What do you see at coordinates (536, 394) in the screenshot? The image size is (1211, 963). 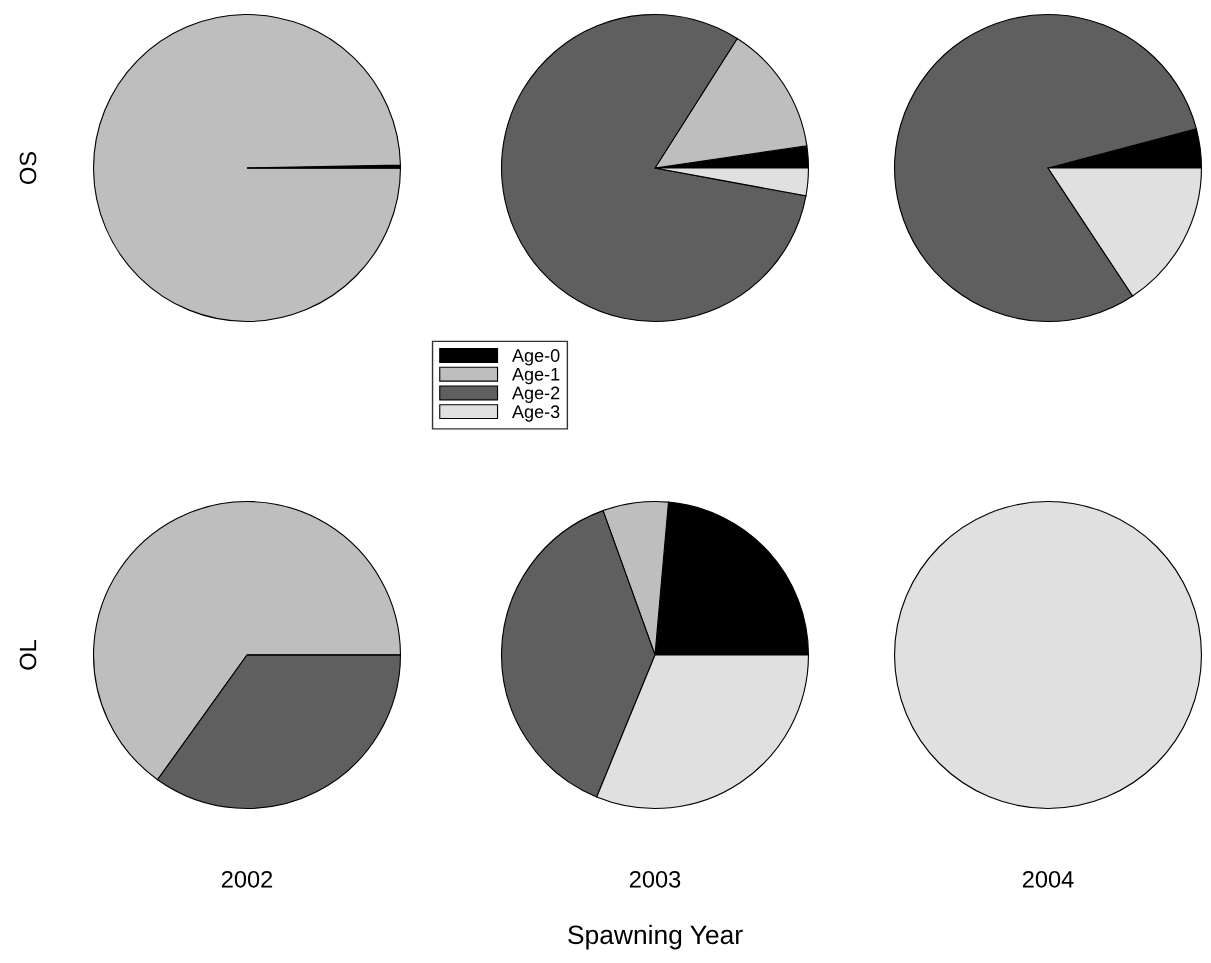 I see `legend-label: Age-2` at bounding box center [536, 394].